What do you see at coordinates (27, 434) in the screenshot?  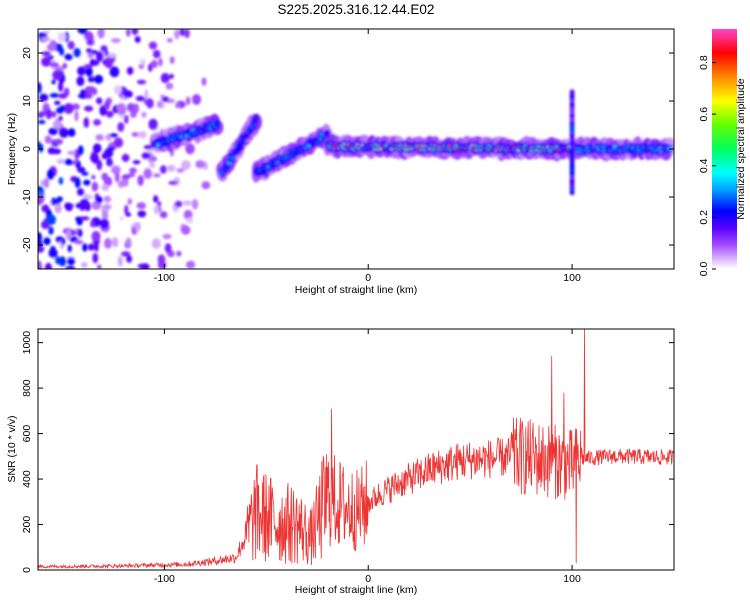 I see `y-tick-label: 600` at bounding box center [27, 434].